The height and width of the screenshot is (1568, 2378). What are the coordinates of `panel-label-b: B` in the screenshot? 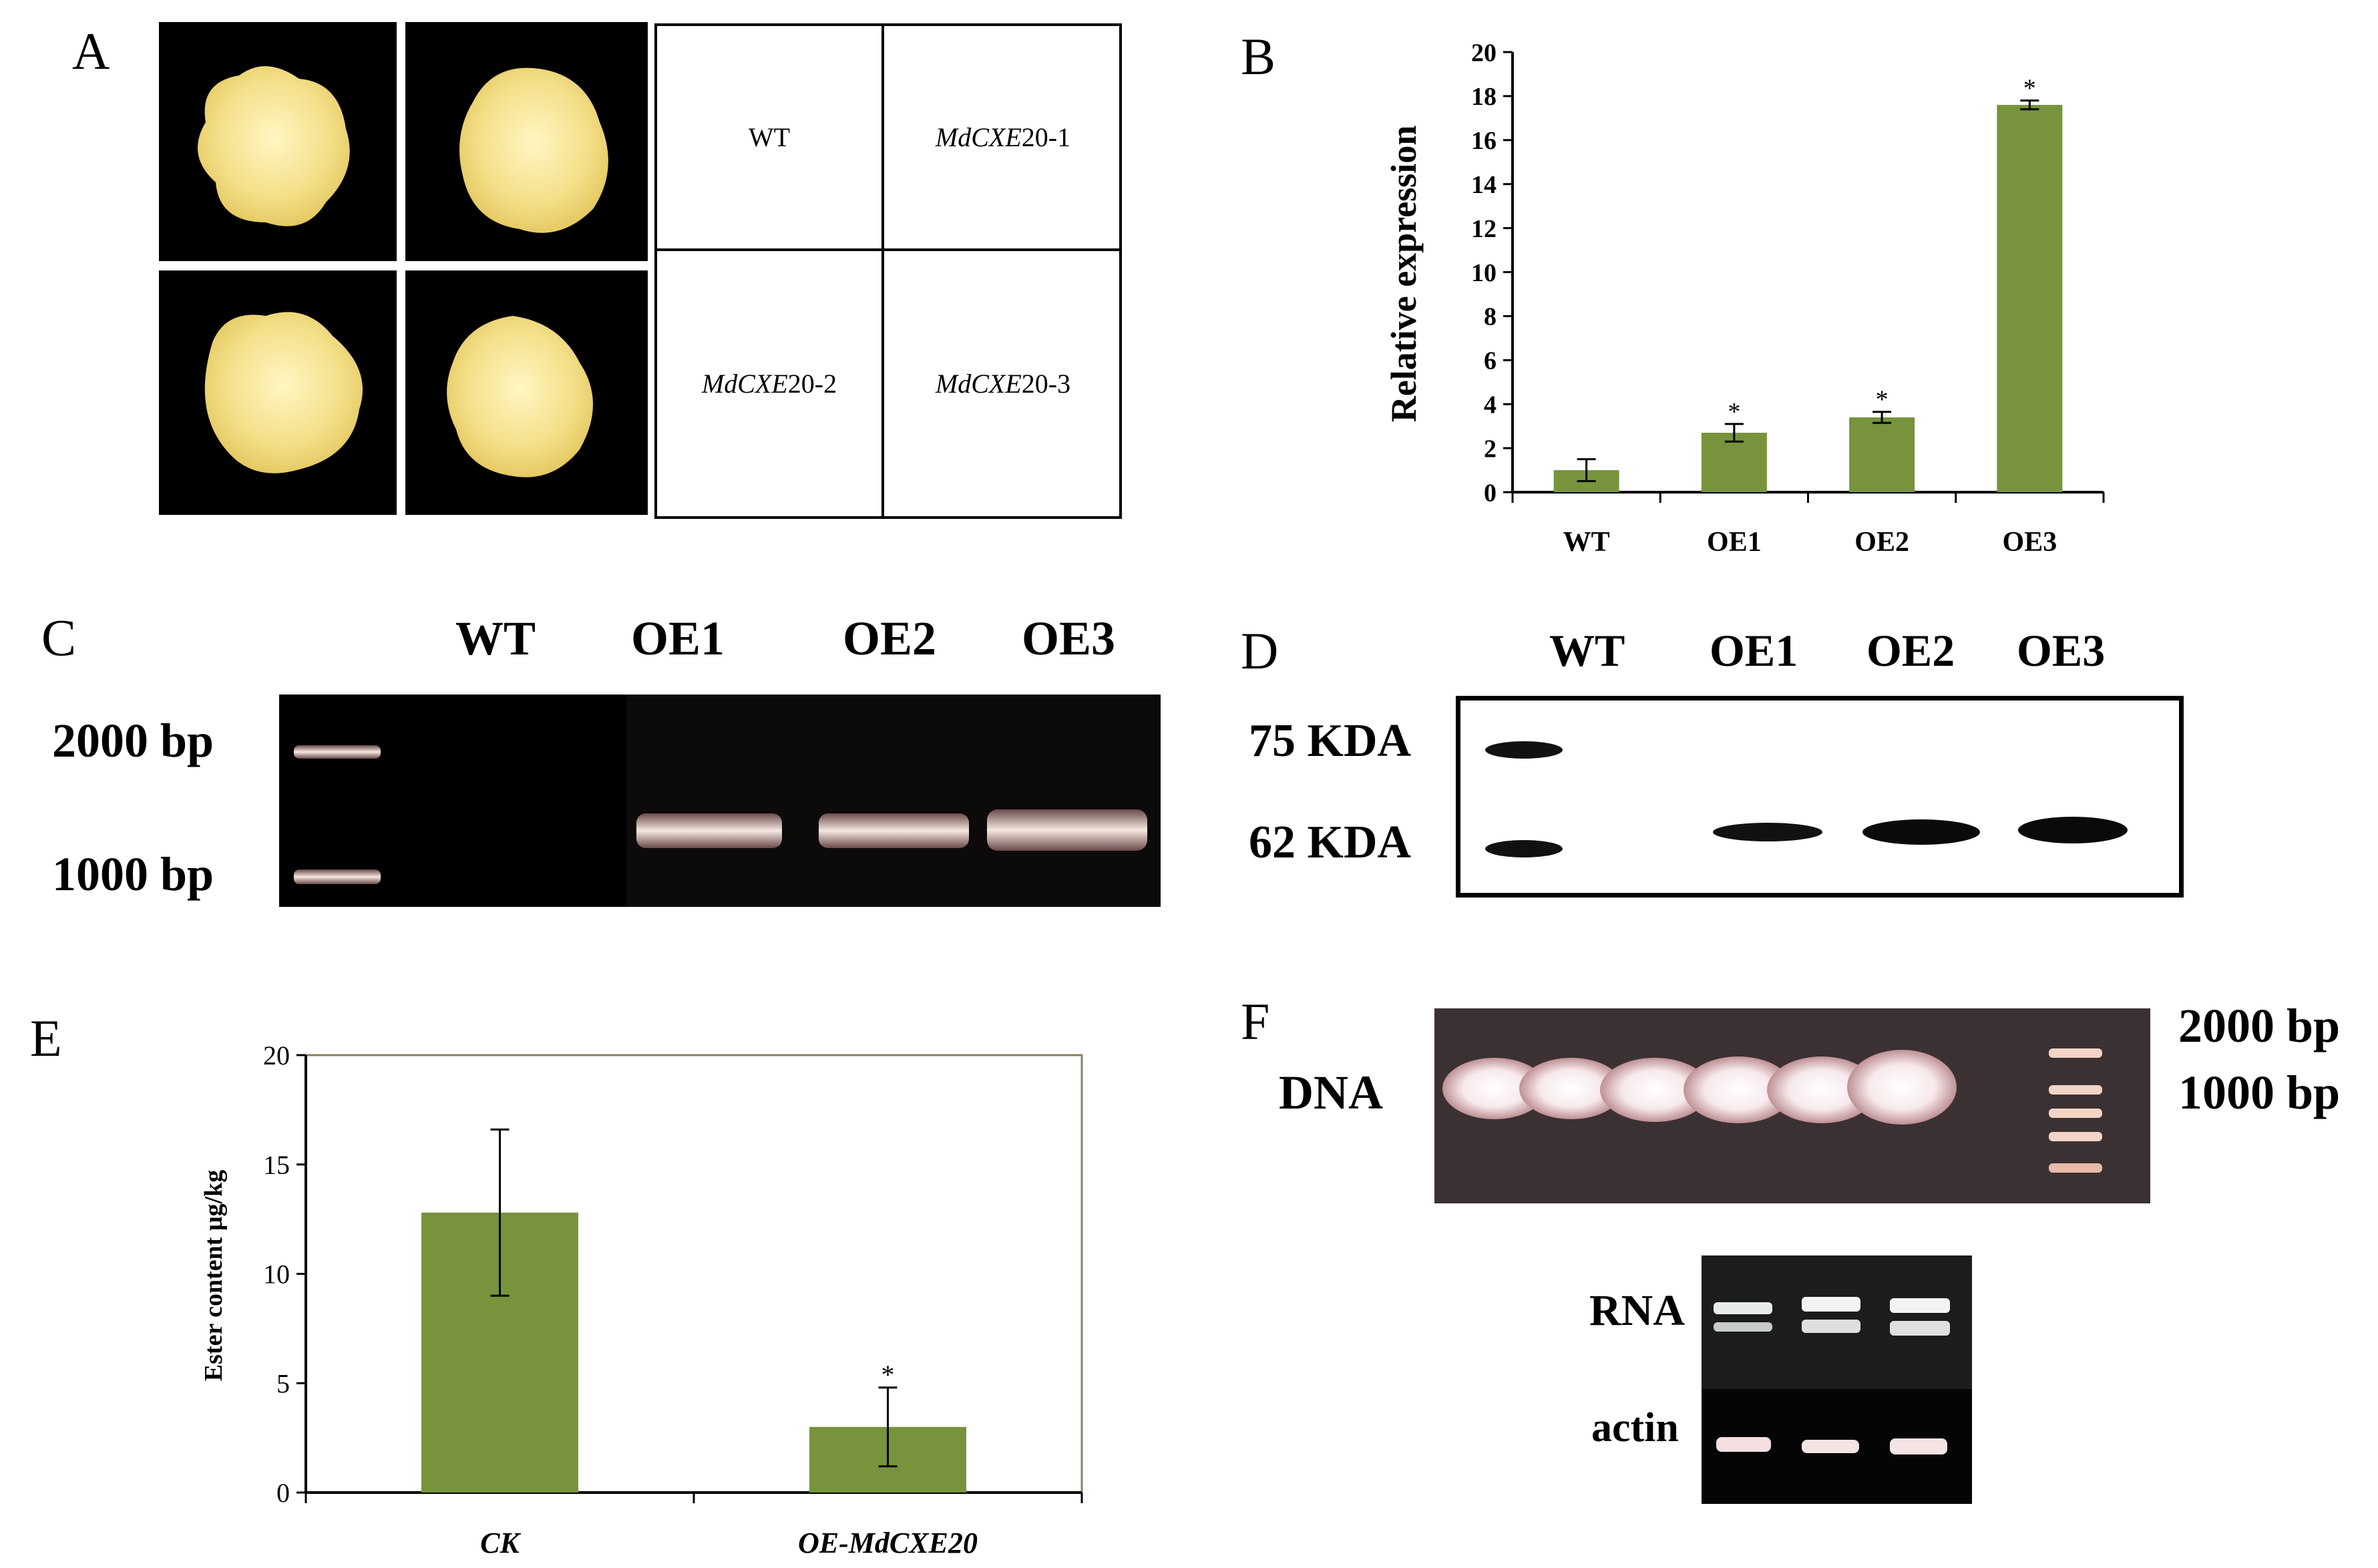 It's located at (1258, 56).